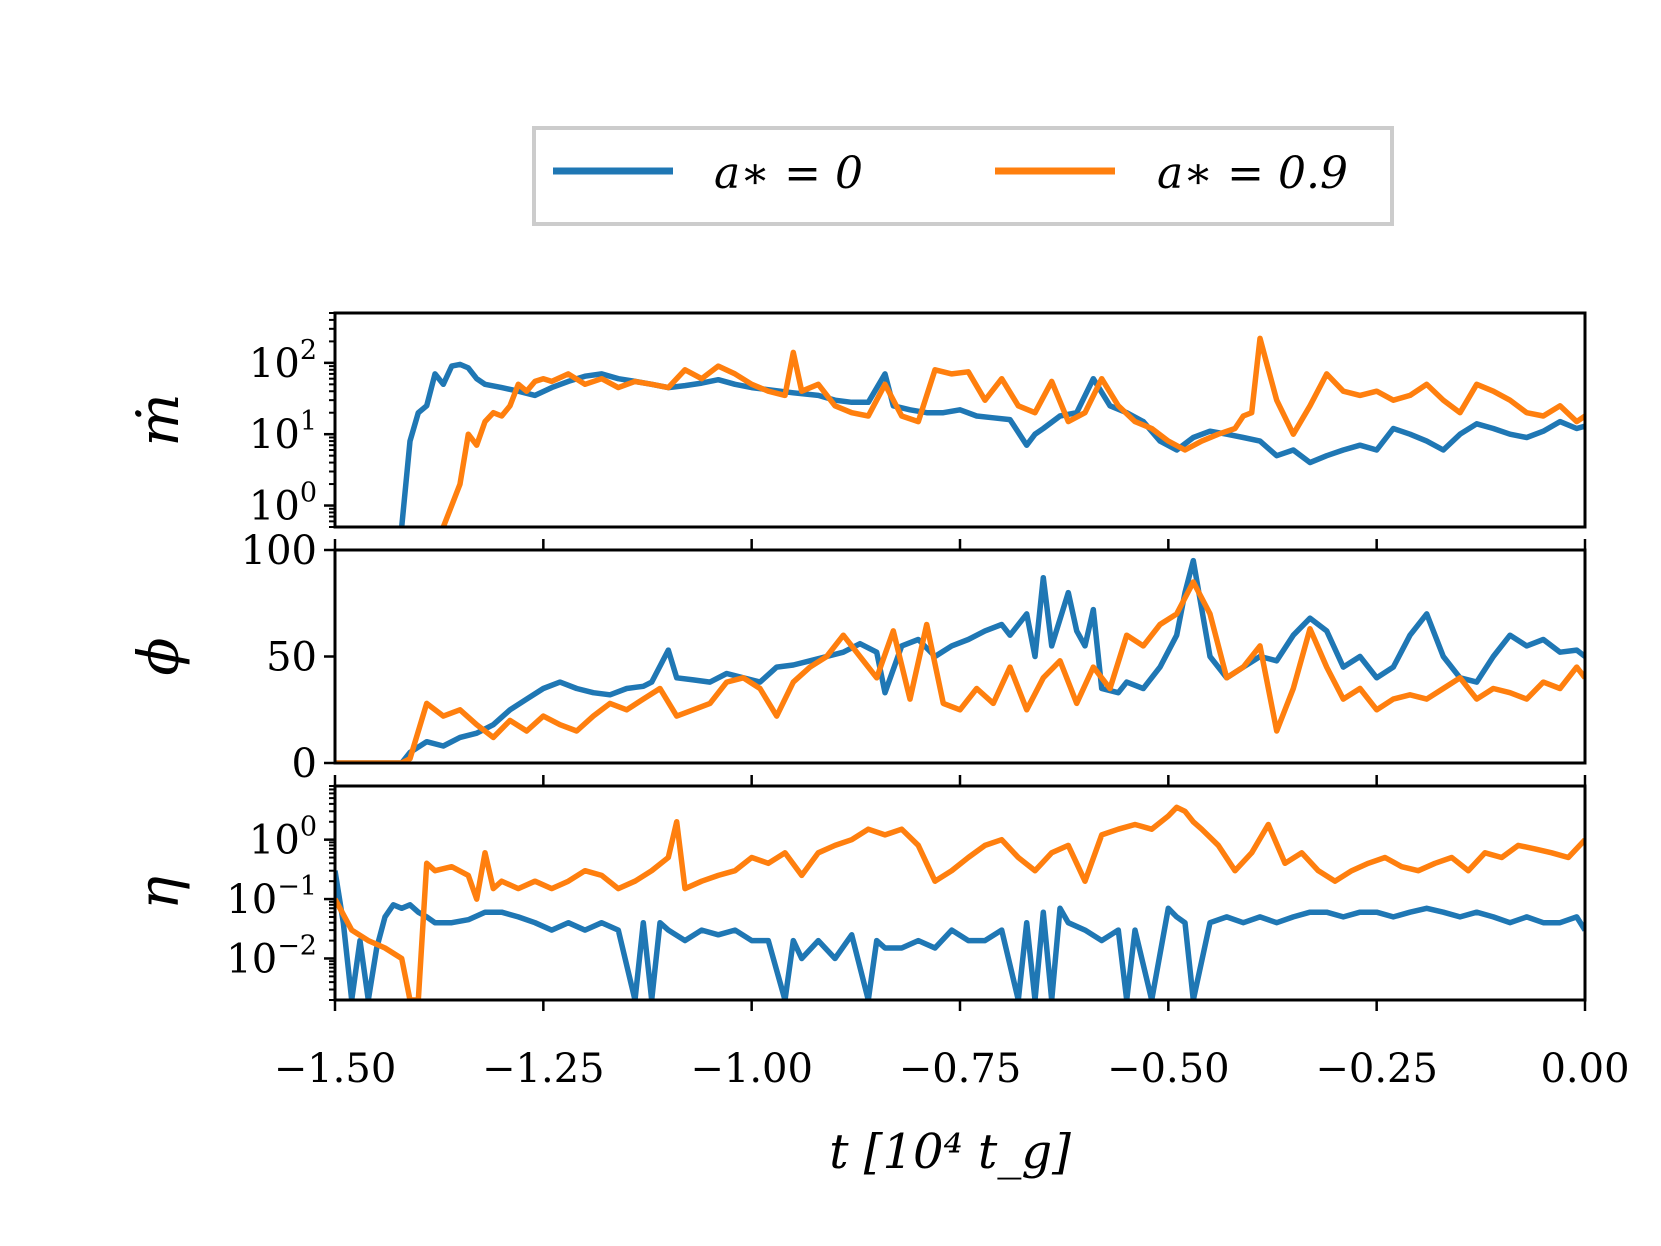 The image size is (1661, 1246). Describe the element at coordinates (283, 361) in the screenshot. I see `y-tick-label: 10²` at that location.